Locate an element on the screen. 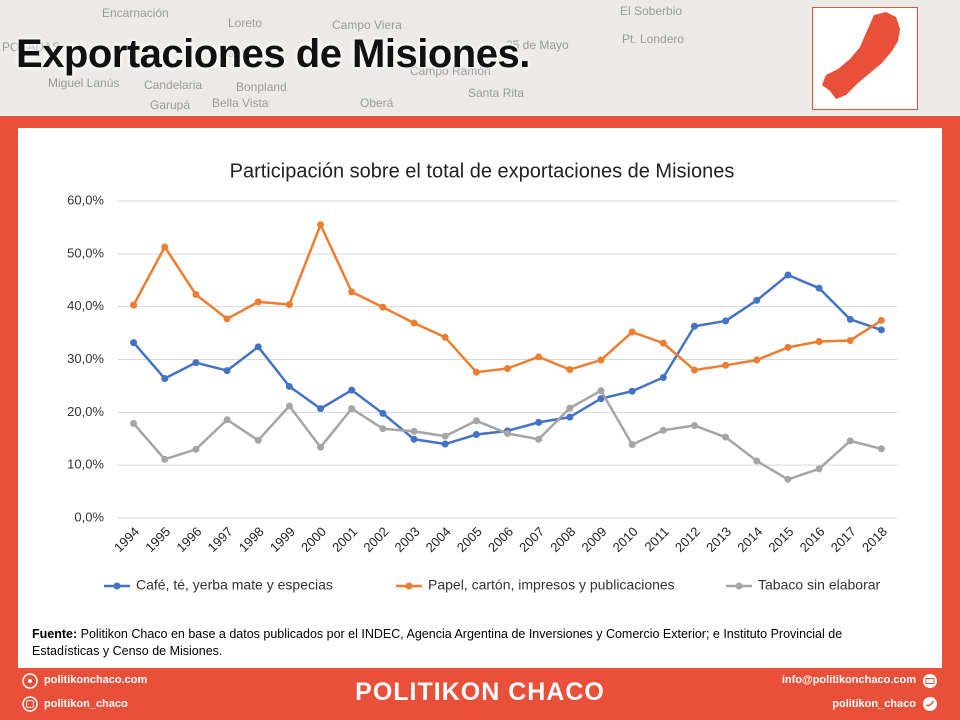 This screenshot has height=720, width=960. y-tick-label: 50,0% is located at coordinates (85, 252).